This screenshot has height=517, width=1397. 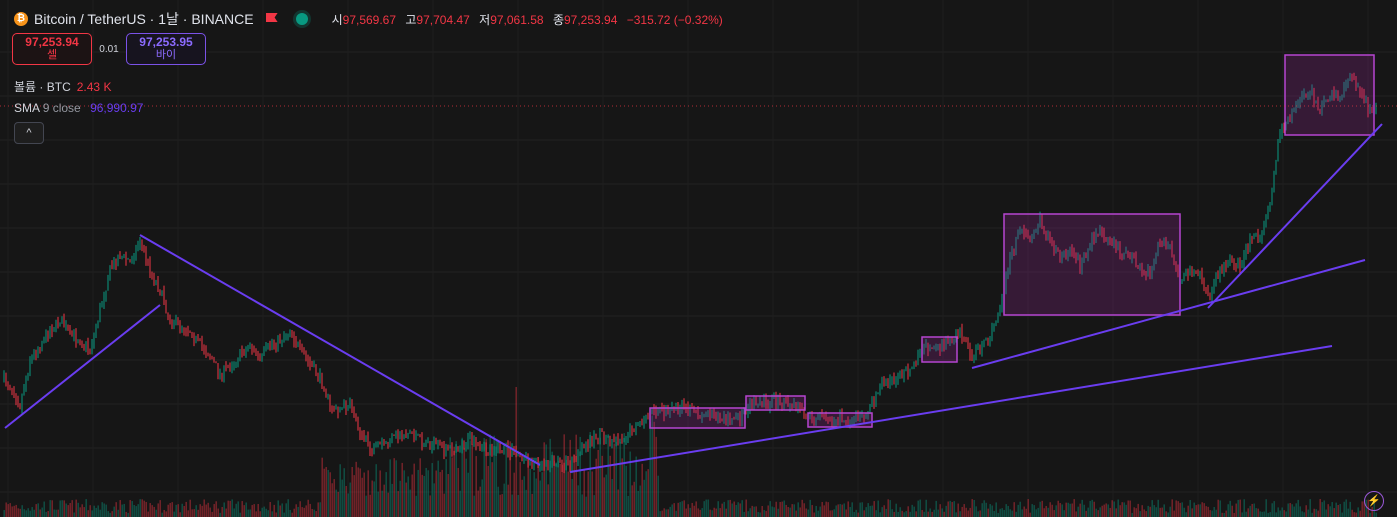 What do you see at coordinates (166, 49) in the screenshot?
I see `buy-button: 97,253.95 바이` at bounding box center [166, 49].